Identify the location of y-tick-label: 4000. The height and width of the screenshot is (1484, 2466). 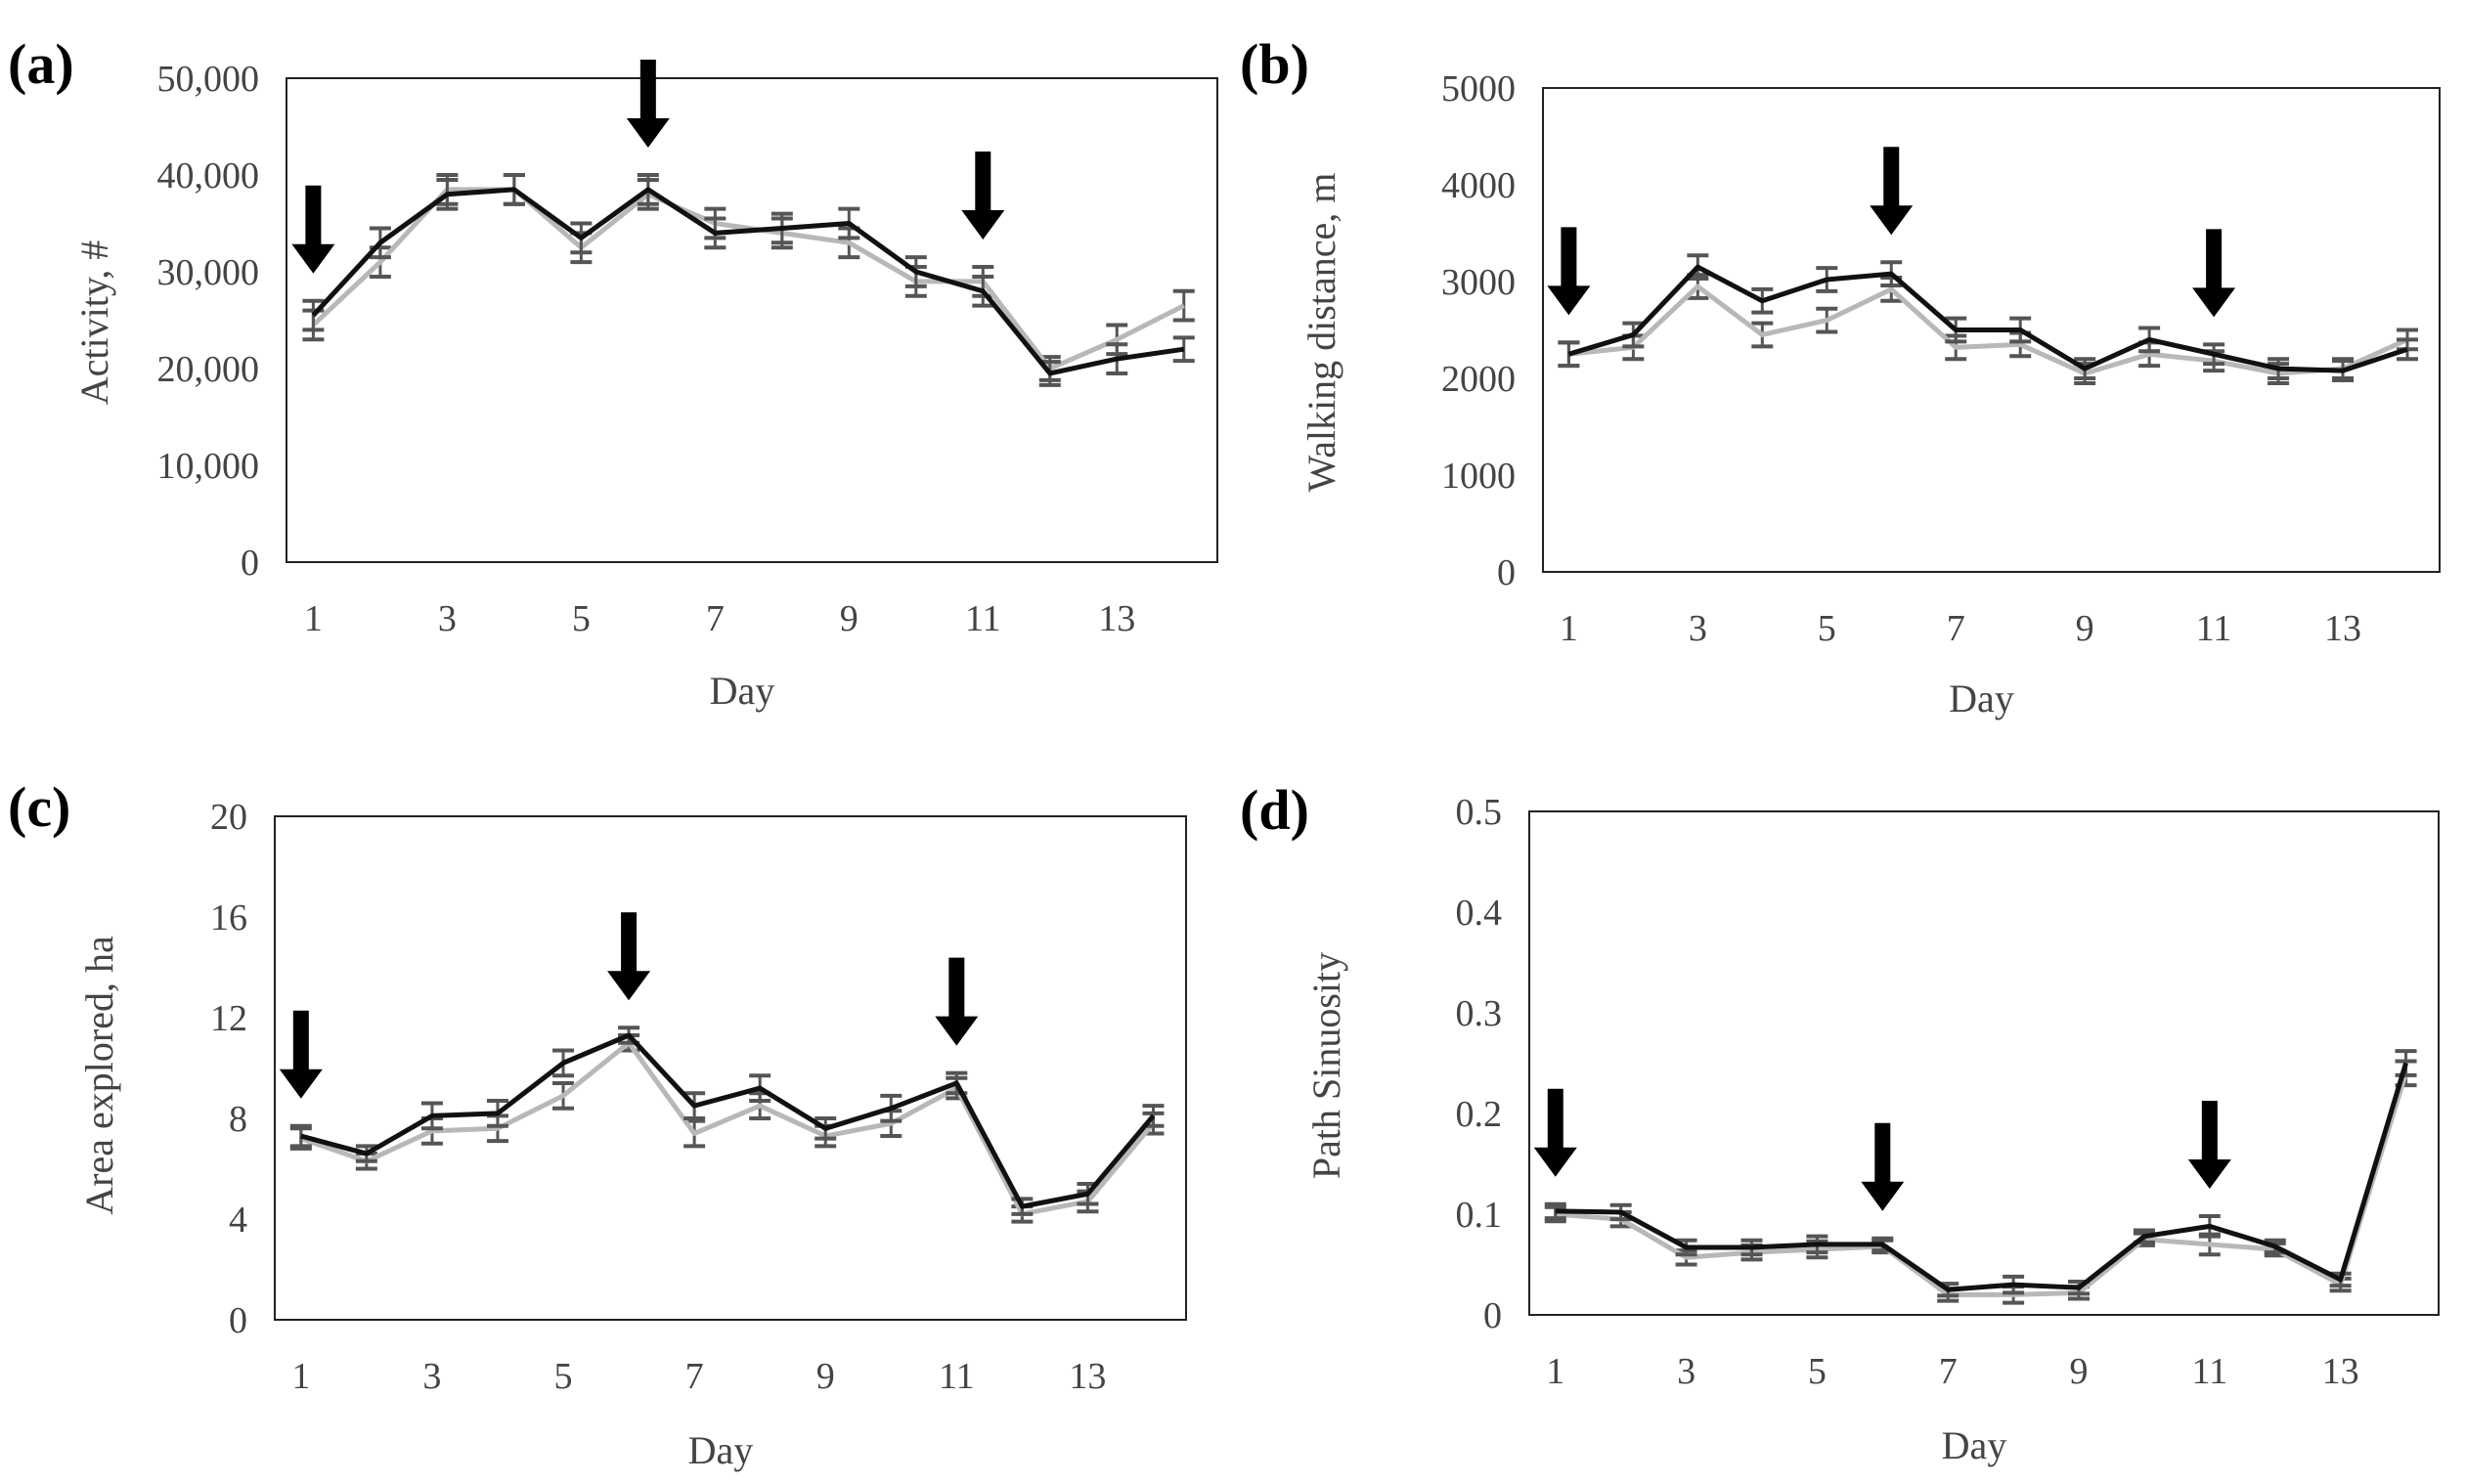
(1478, 185).